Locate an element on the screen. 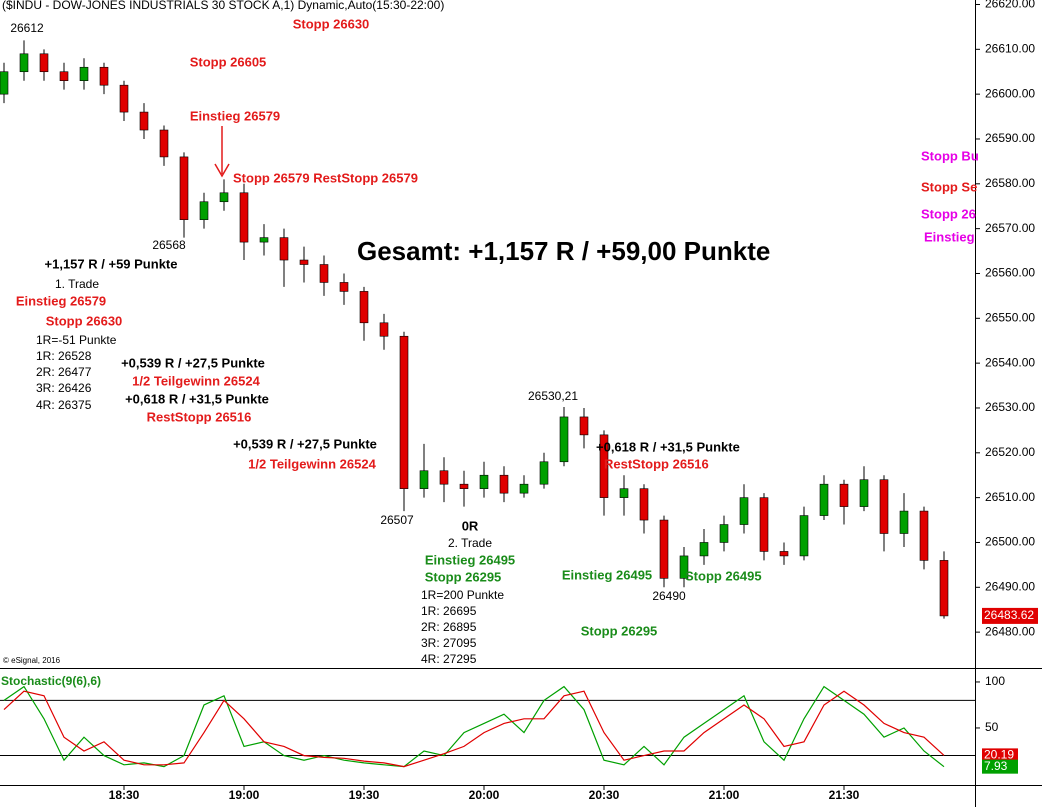 Image resolution: width=1042 pixels, height=807 pixels. annotation: 1R: 26528 is located at coordinates (64, 356).